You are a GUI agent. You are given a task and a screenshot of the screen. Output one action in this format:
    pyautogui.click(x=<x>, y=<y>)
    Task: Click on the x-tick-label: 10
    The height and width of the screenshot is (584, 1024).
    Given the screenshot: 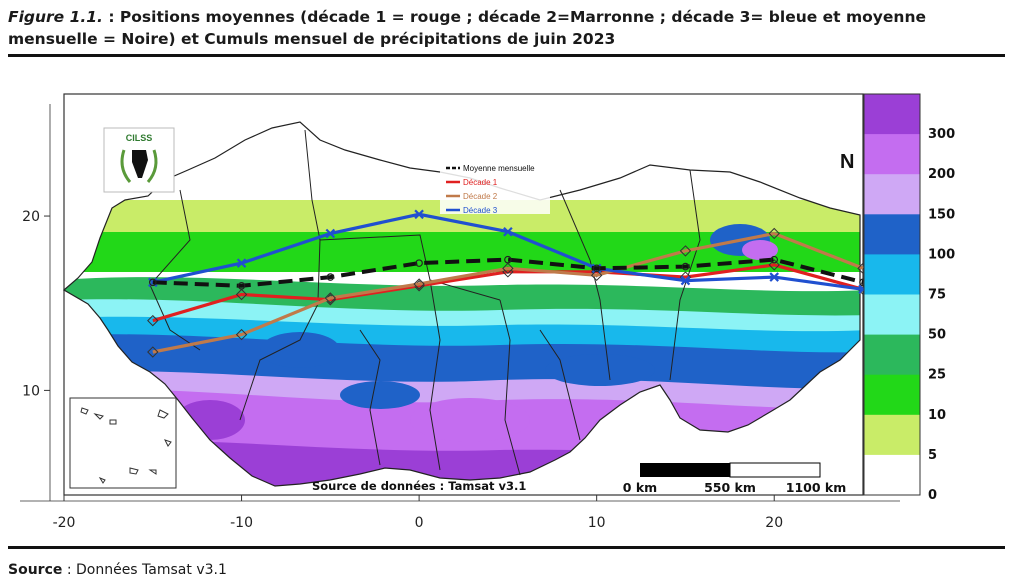 What is the action you would take?
    pyautogui.click(x=597, y=523)
    